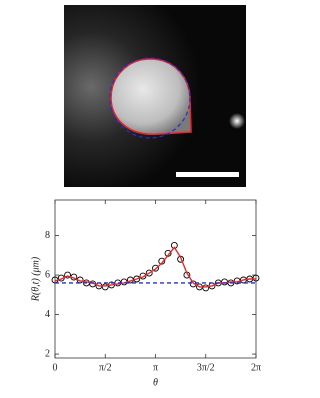 The image size is (320, 398). What do you see at coordinates (155, 382) in the screenshot?
I see `x-axis-label: θ` at bounding box center [155, 382].